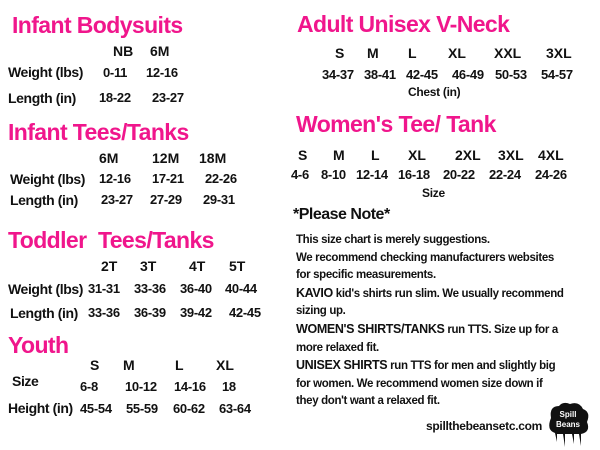 This screenshot has width=600, height=450. Describe the element at coordinates (190, 386) in the screenshot. I see `cell: 14-16` at that location.